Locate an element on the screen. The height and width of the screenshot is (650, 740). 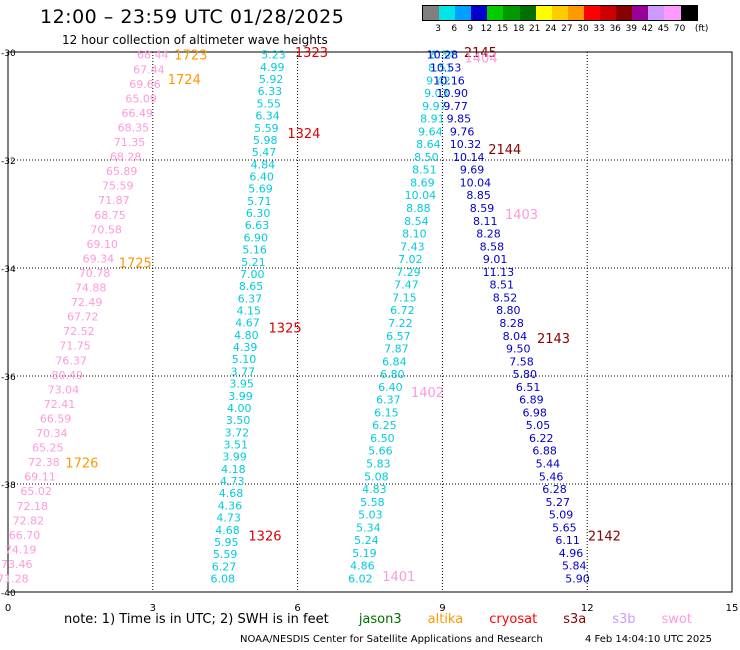
wave-height-value: 8.51 is located at coordinates (440, 67).